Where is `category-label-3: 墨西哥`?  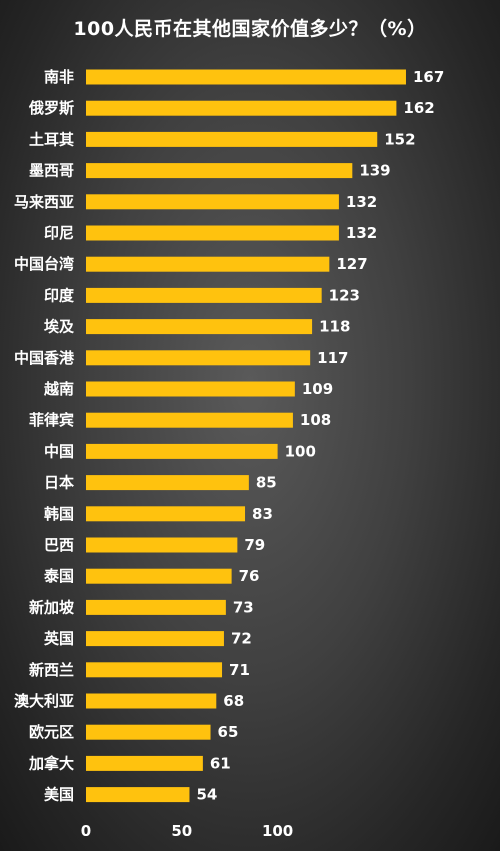
category-label-3: 墨西哥 is located at coordinates (51, 171).